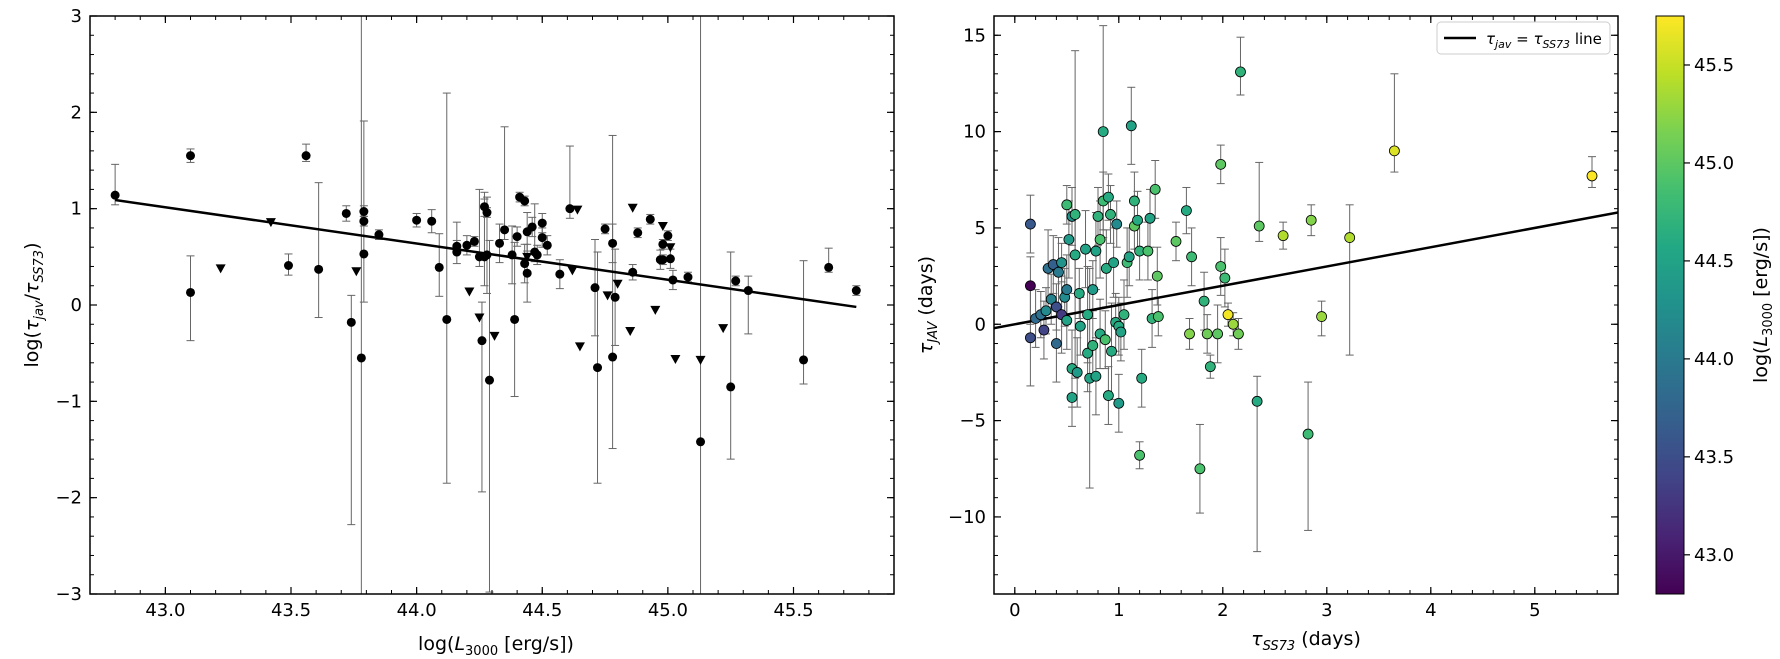 The image size is (1780, 659). I want to click on left-y-tick-label: 3, so click(76, 16).